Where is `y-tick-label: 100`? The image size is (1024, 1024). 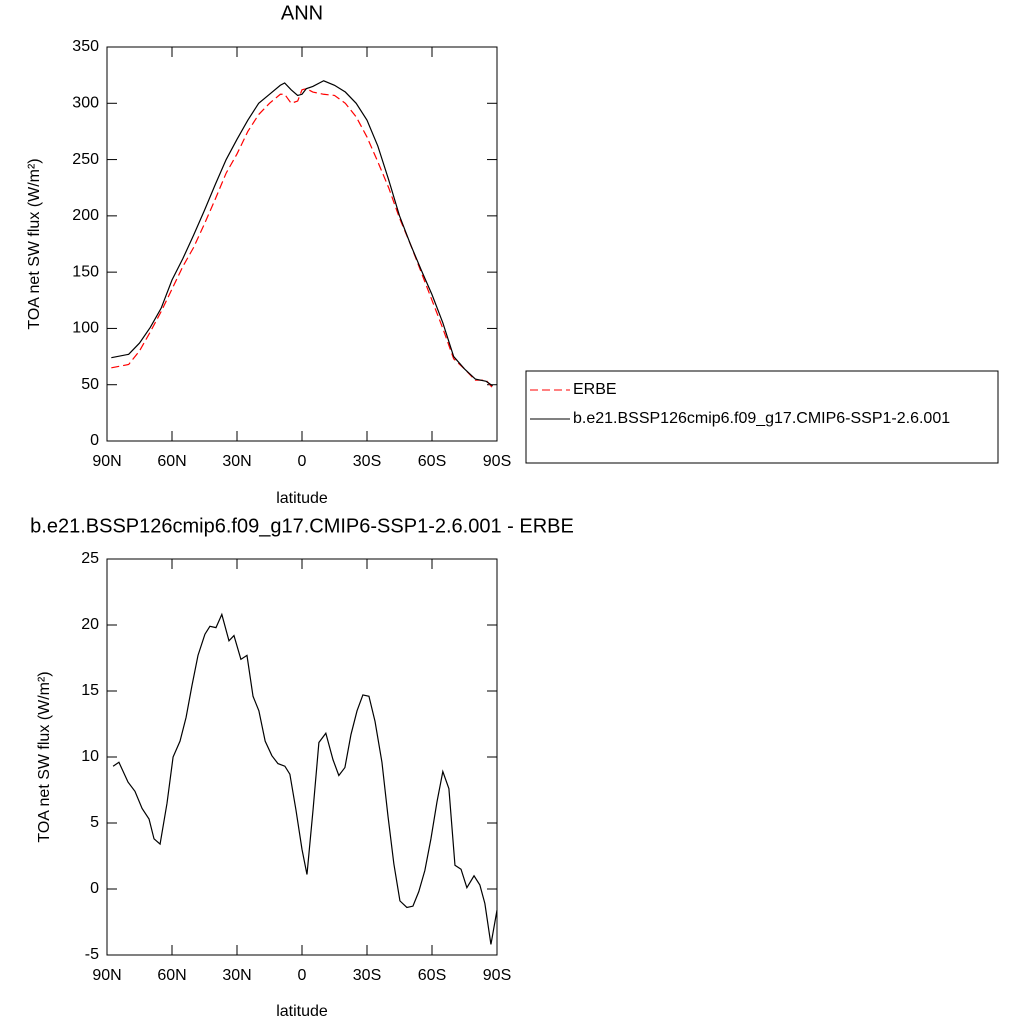 y-tick-label: 100 is located at coordinates (85, 328).